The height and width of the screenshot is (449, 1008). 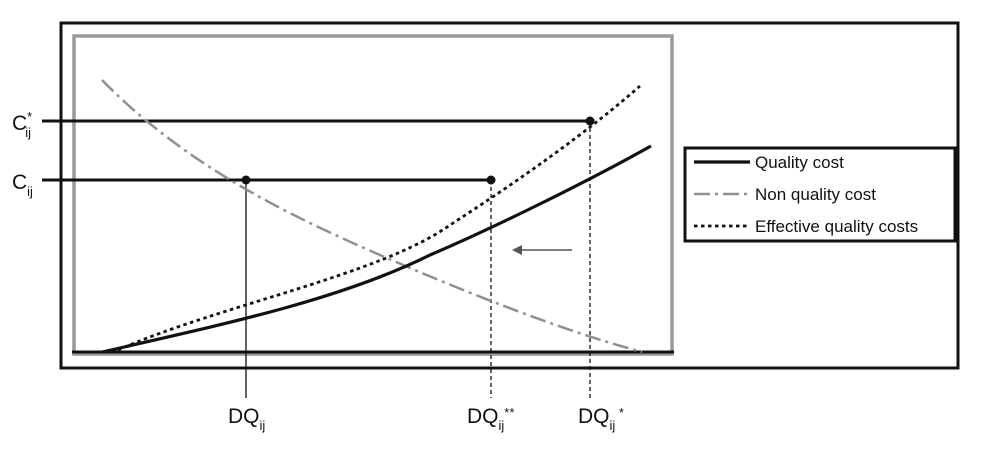 What do you see at coordinates (542, 250) in the screenshot?
I see `left-arrow-icon` at bounding box center [542, 250].